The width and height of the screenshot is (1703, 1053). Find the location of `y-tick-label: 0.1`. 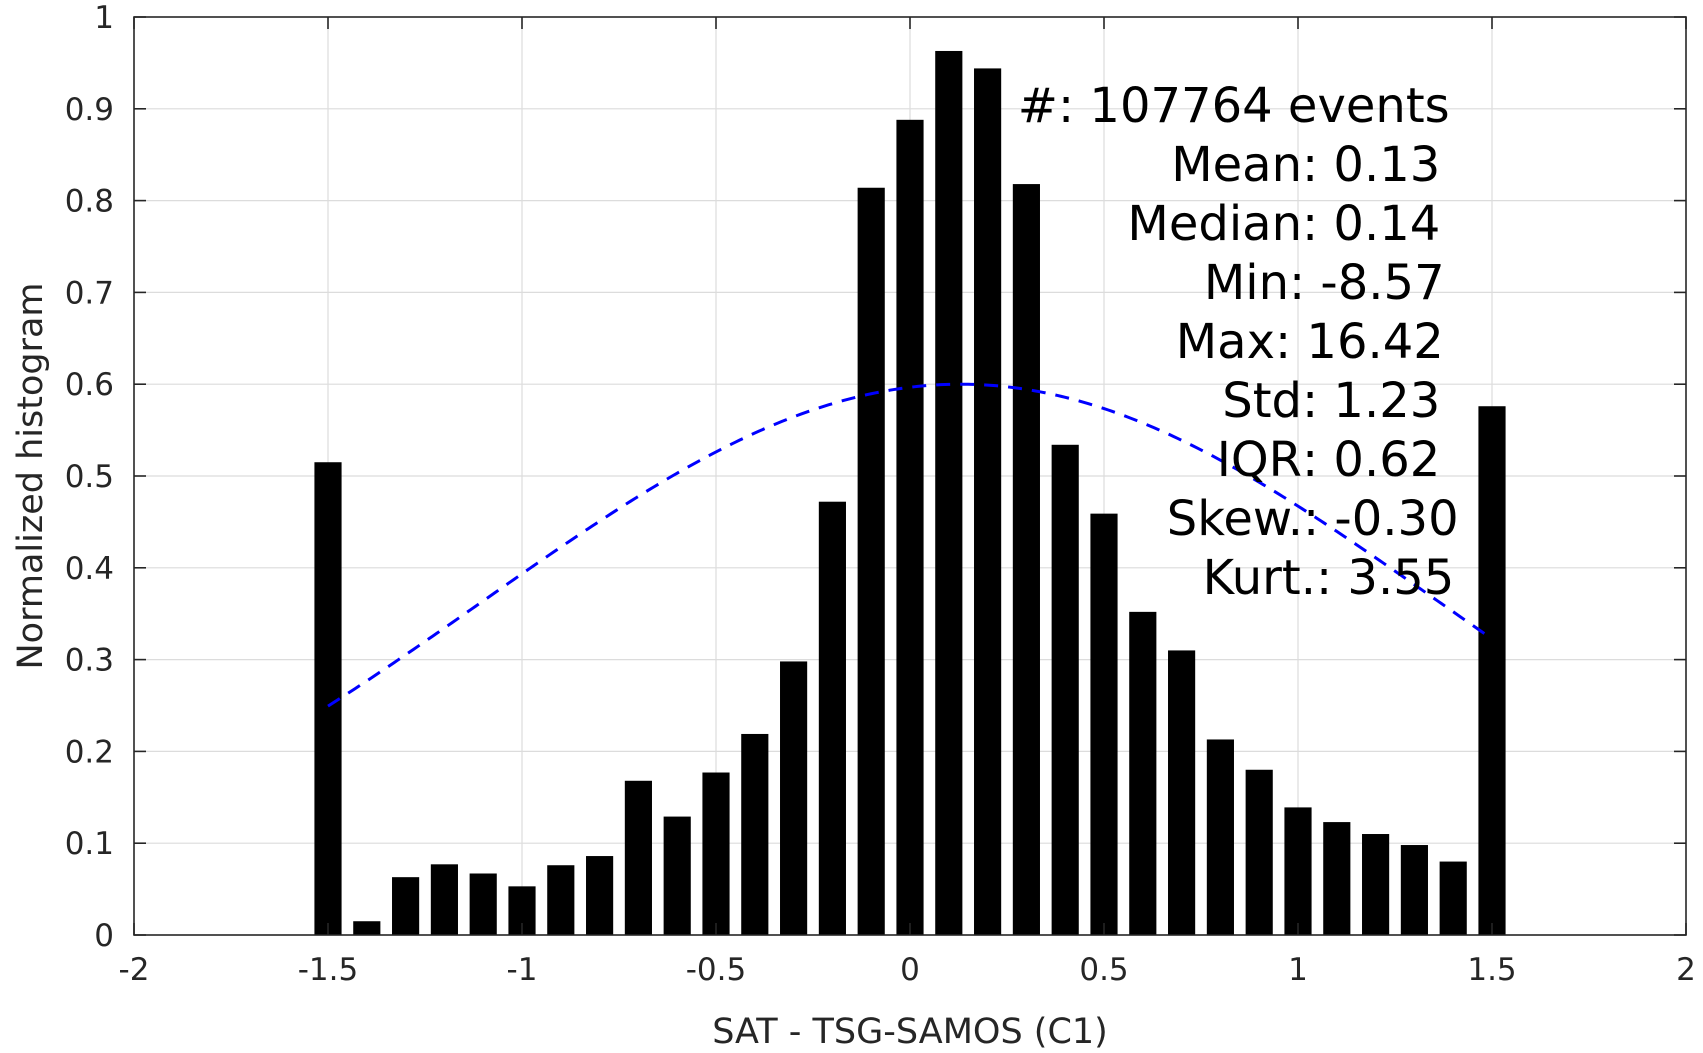

y-tick-label: 0.1 is located at coordinates (89, 844).